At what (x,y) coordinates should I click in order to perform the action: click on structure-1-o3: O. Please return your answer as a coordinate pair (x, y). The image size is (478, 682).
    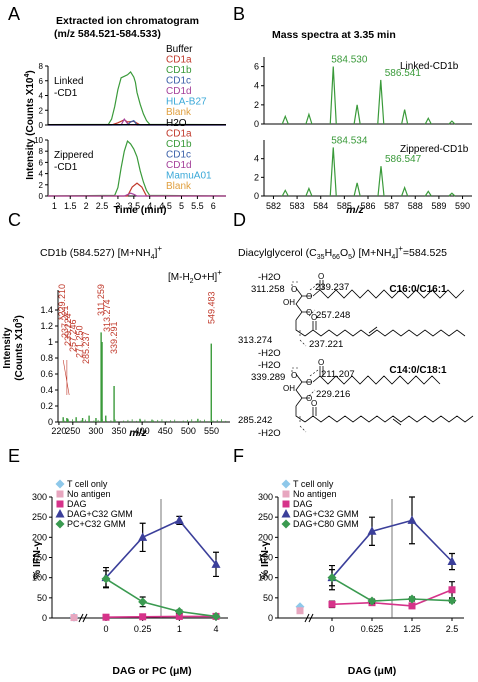
    Looking at the image, I should click on (309, 312).